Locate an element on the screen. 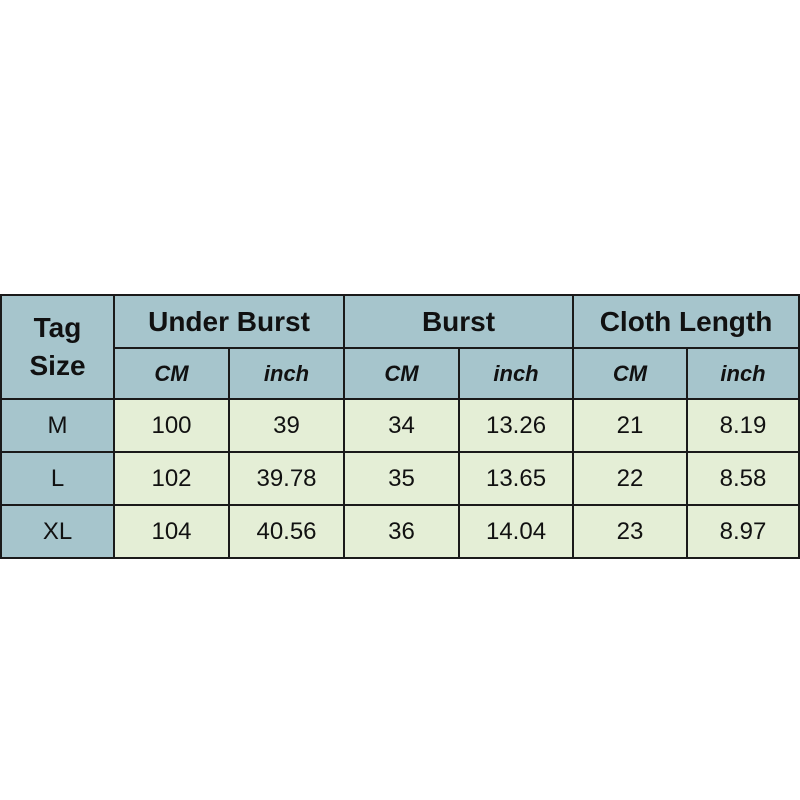 The width and height of the screenshot is (800, 800). size-label: Size is located at coordinates (57, 365).